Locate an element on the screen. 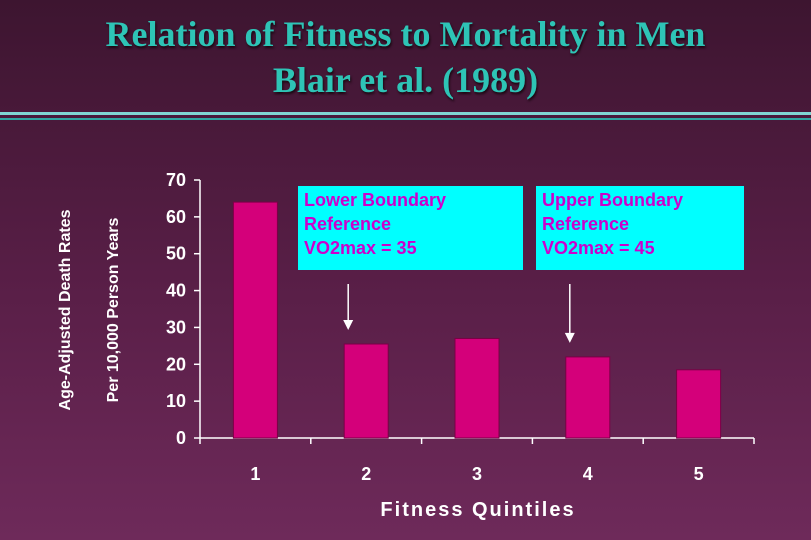 The image size is (811, 540). y-tick-label: 0 is located at coordinates (181, 438).